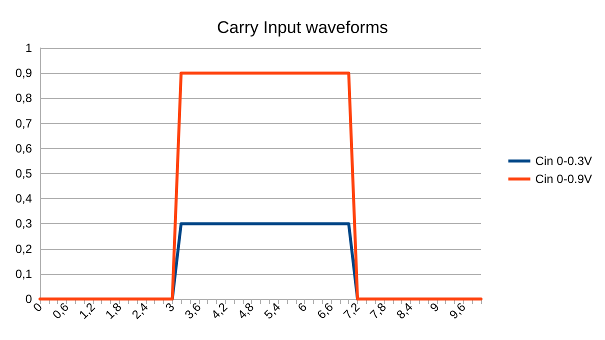  What do you see at coordinates (140, 311) in the screenshot?
I see `x-tick-label: 2,4` at bounding box center [140, 311].